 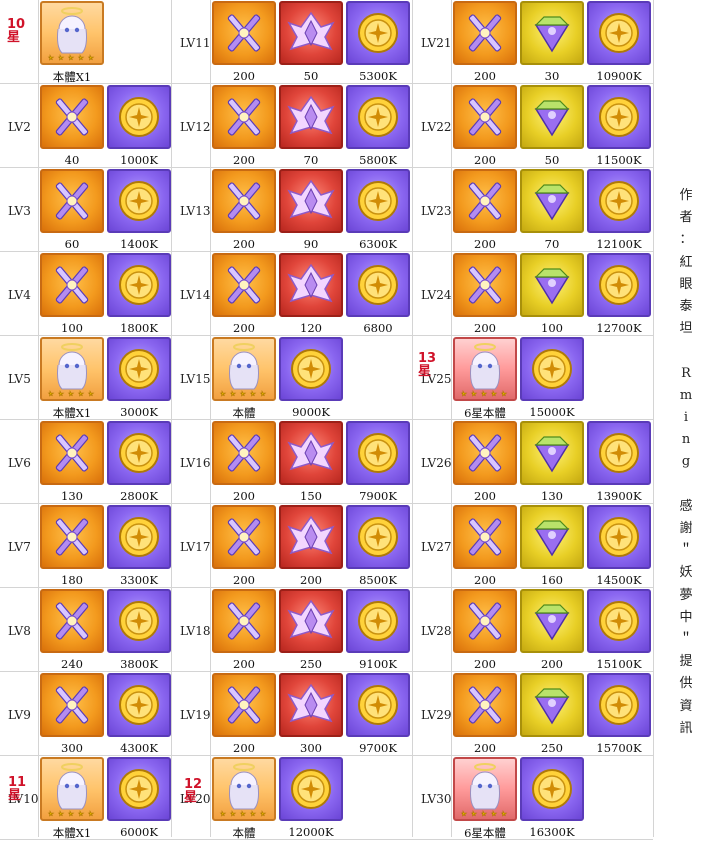 What do you see at coordinates (686, 240) in the screenshot?
I see `credit-char: ：` at bounding box center [686, 240].